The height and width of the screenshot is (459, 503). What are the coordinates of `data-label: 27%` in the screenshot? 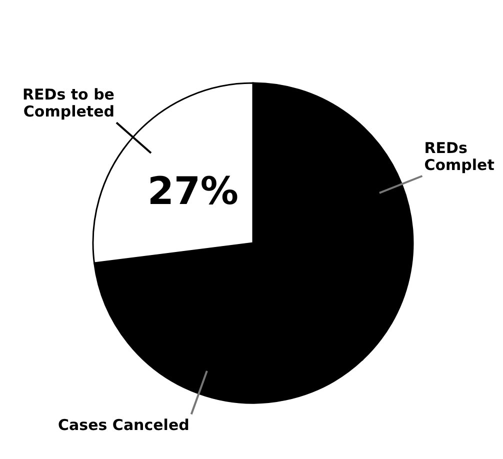 It's located at (193, 191).